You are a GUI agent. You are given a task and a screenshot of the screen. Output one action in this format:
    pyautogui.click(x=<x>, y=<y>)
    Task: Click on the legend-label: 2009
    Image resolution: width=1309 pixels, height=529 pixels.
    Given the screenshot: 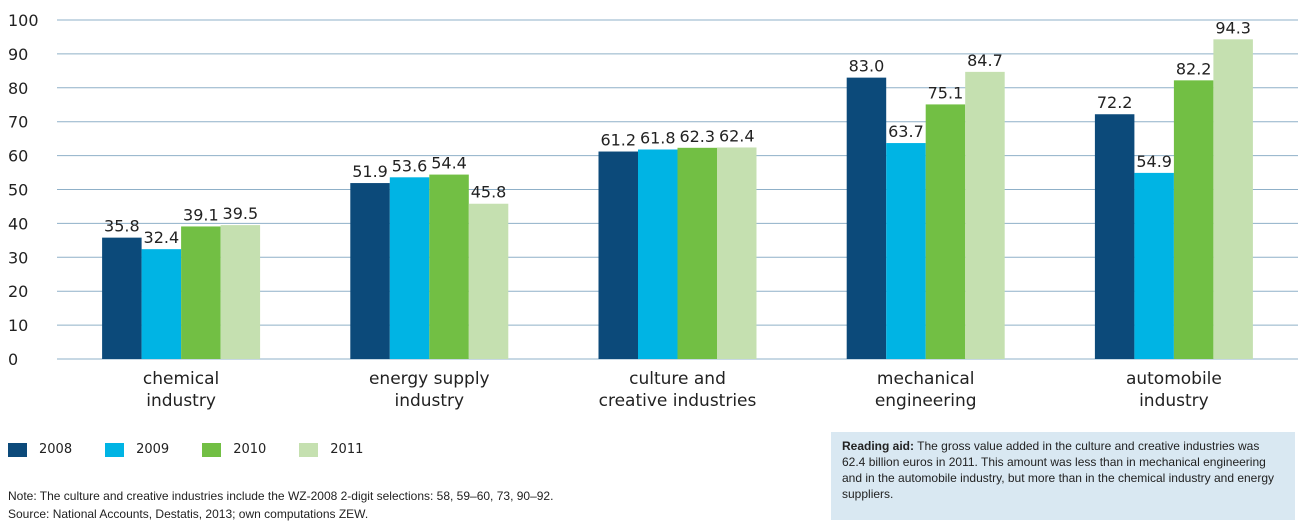 What is the action you would take?
    pyautogui.click(x=153, y=449)
    